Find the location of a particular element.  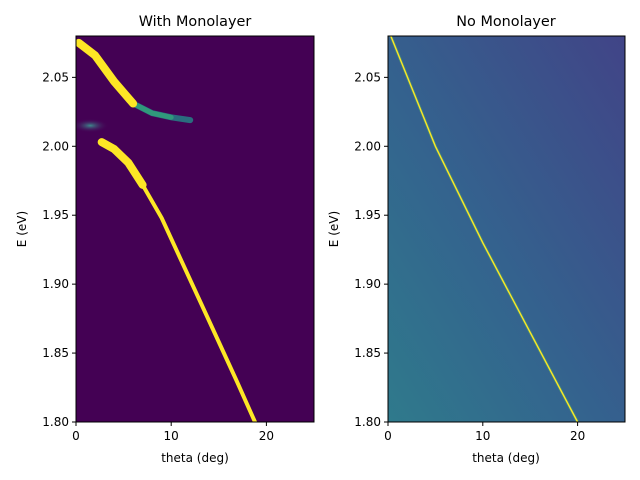

upper-branch-tail-glow is located at coordinates (152, 110).